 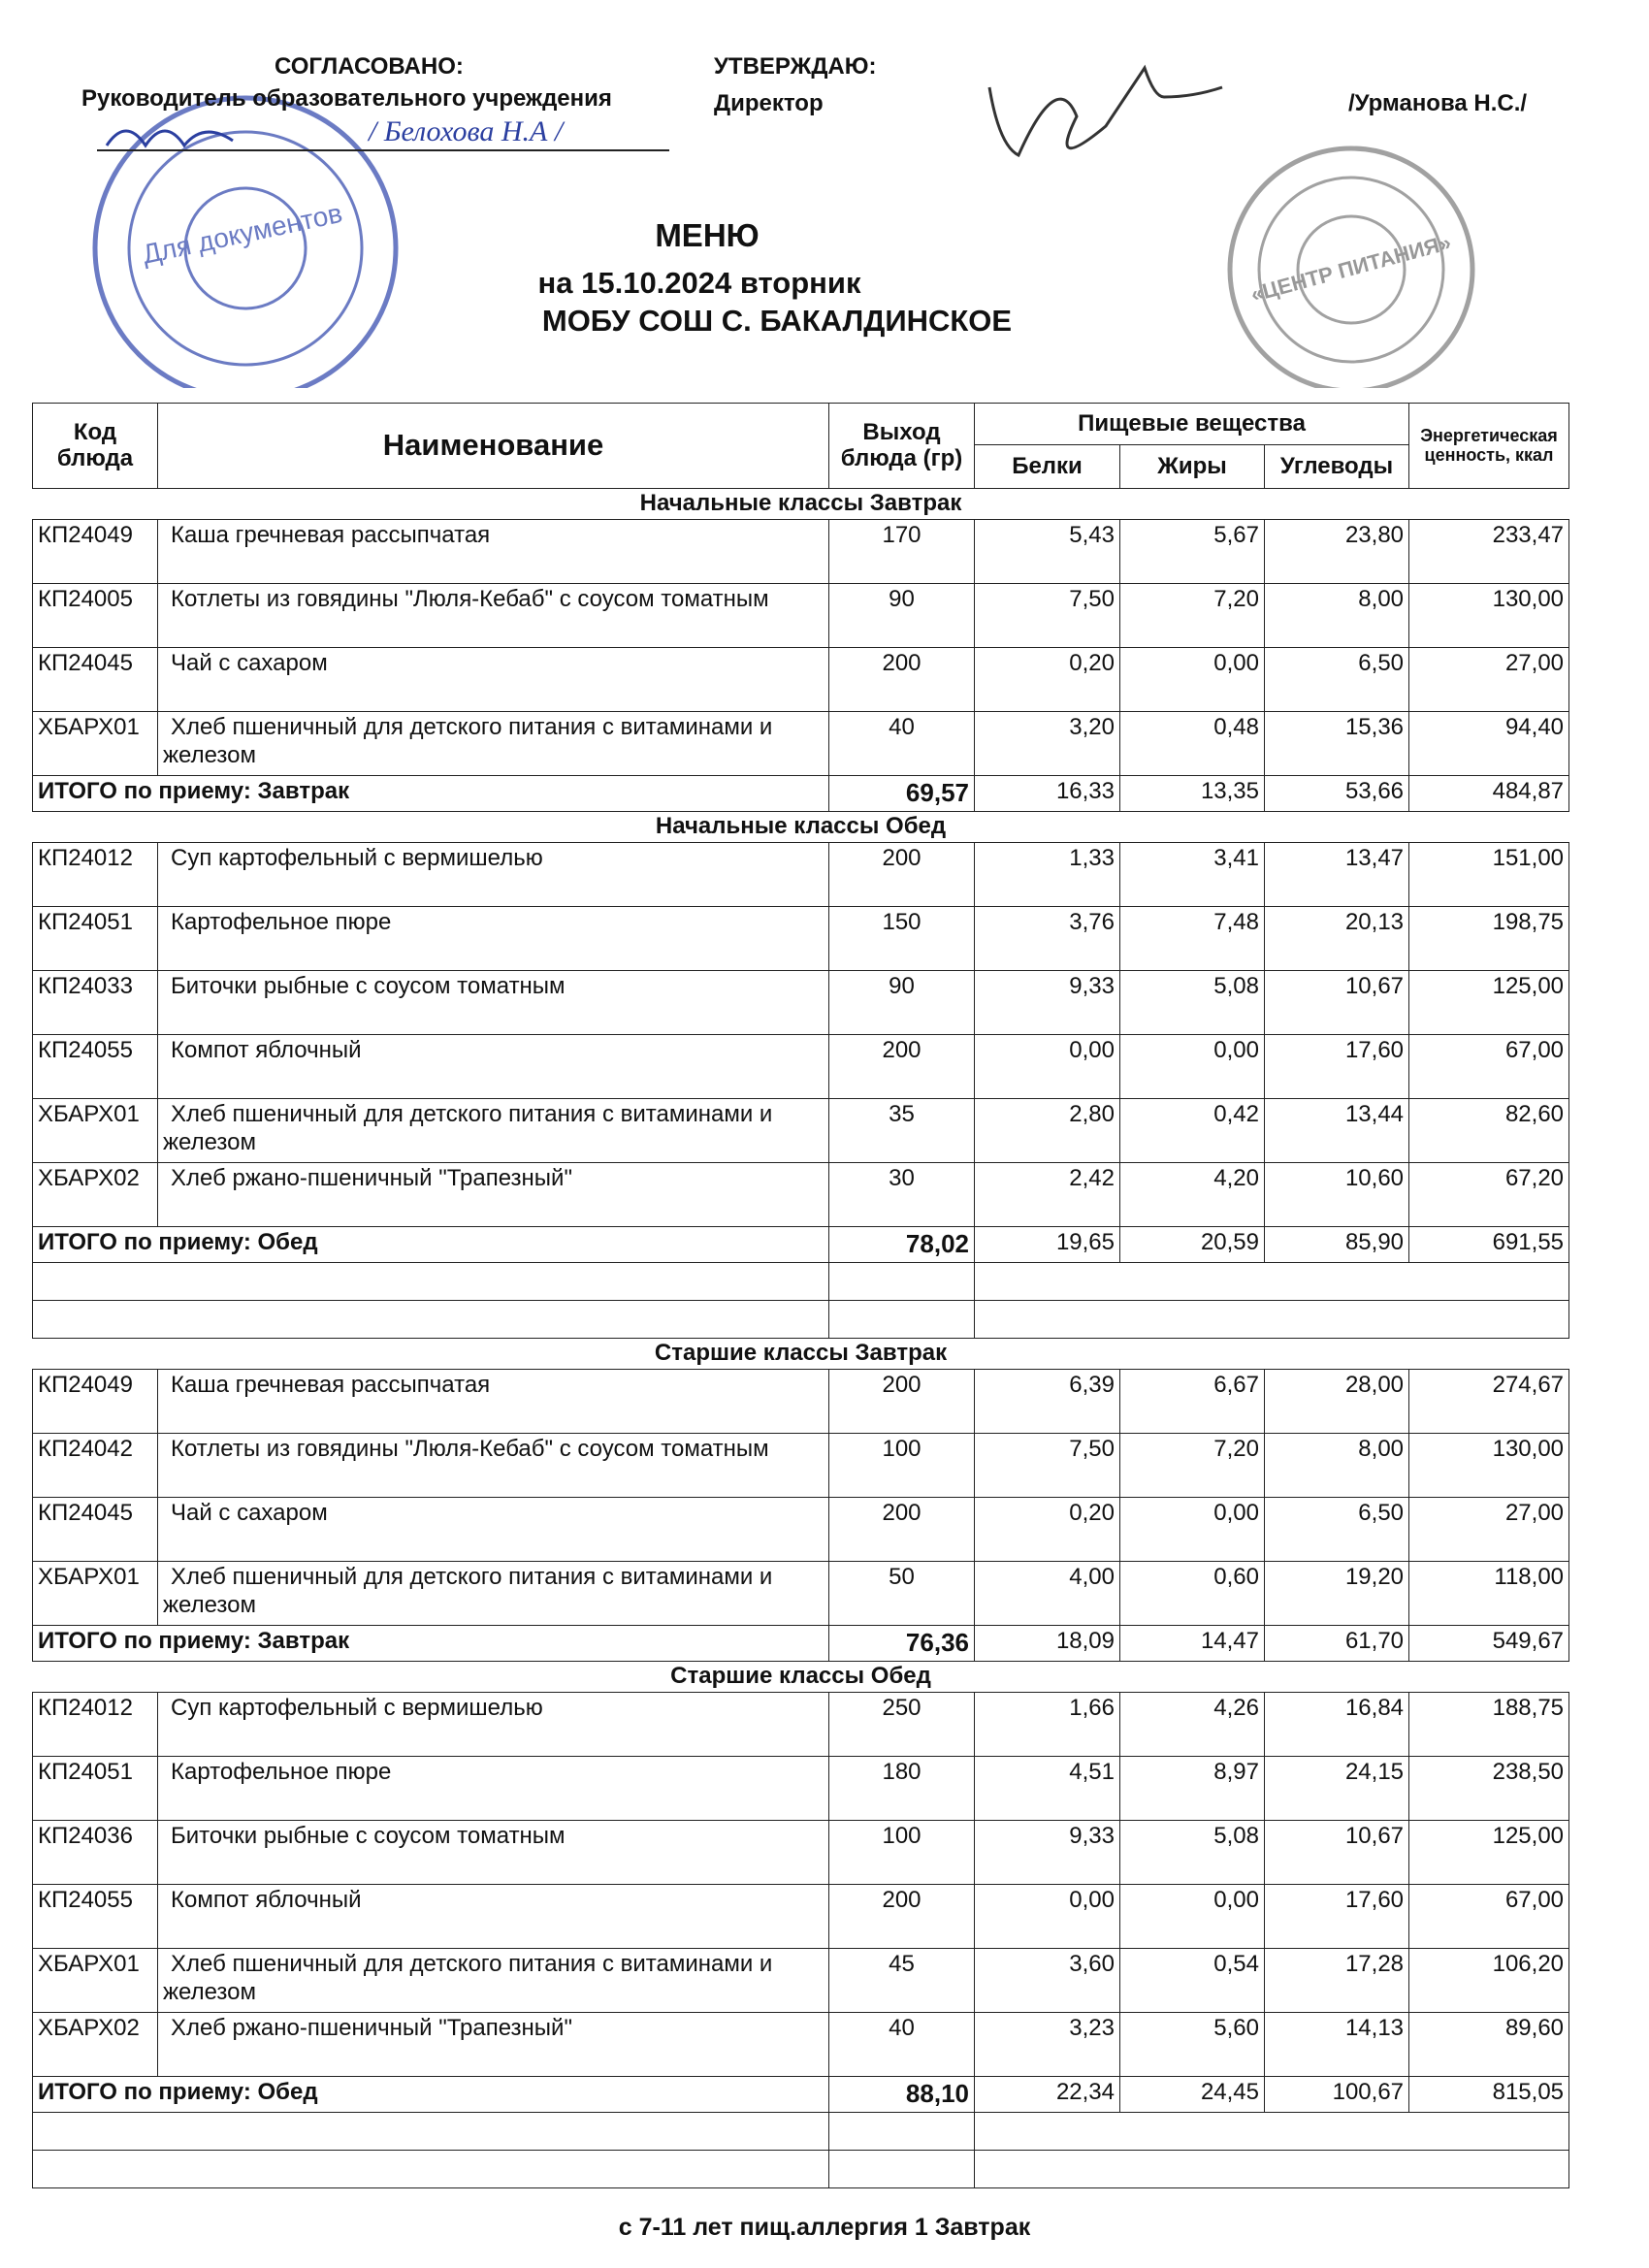 I want to click on value-cell: 7,50, so click(x=1047, y=615).